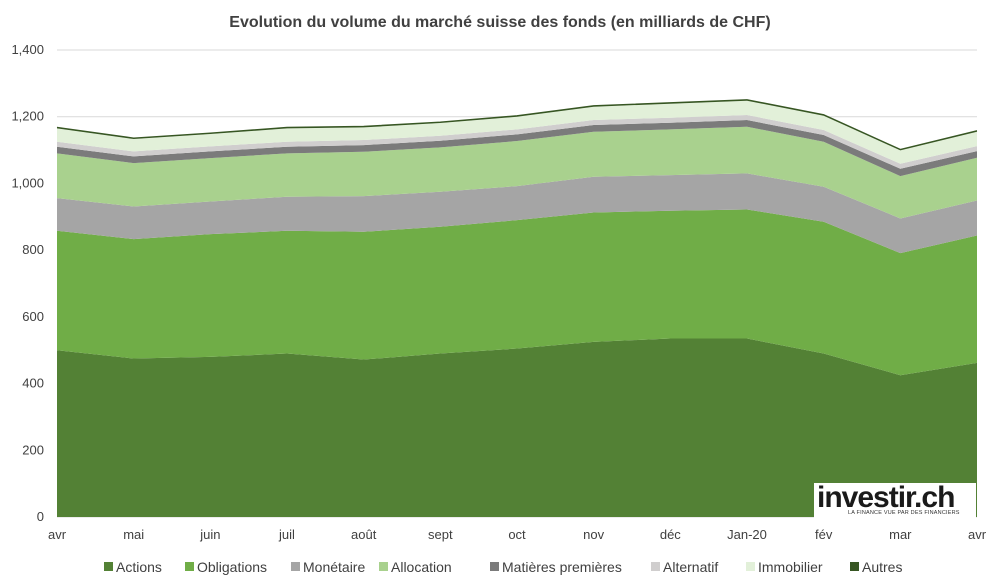 The width and height of the screenshot is (1001, 586). I want to click on y-tick-label: 1,400, so click(27, 49).